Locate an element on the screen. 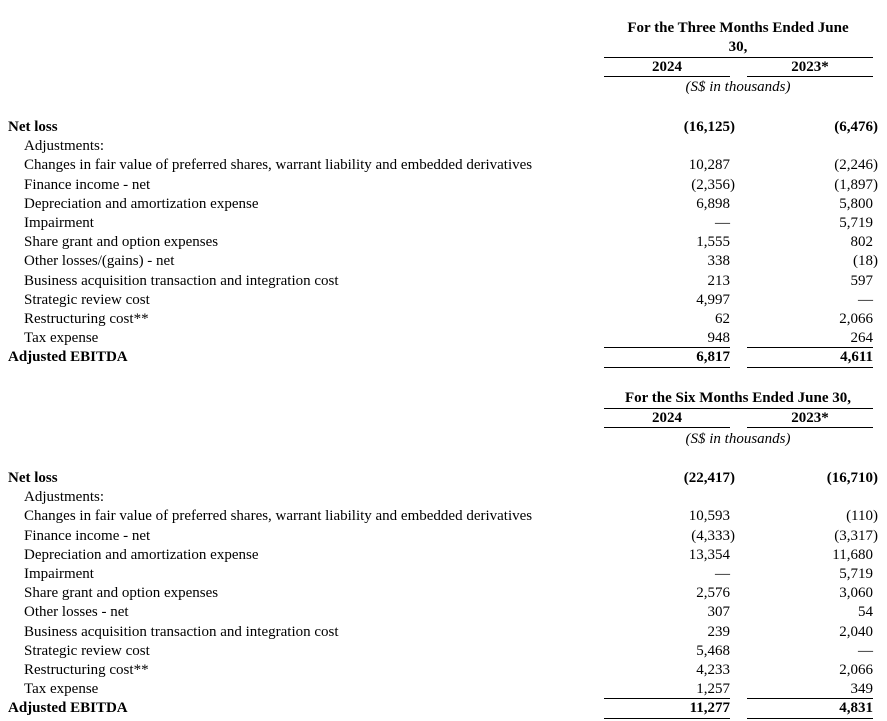  value-2023: 5,800 is located at coordinates (856, 203).